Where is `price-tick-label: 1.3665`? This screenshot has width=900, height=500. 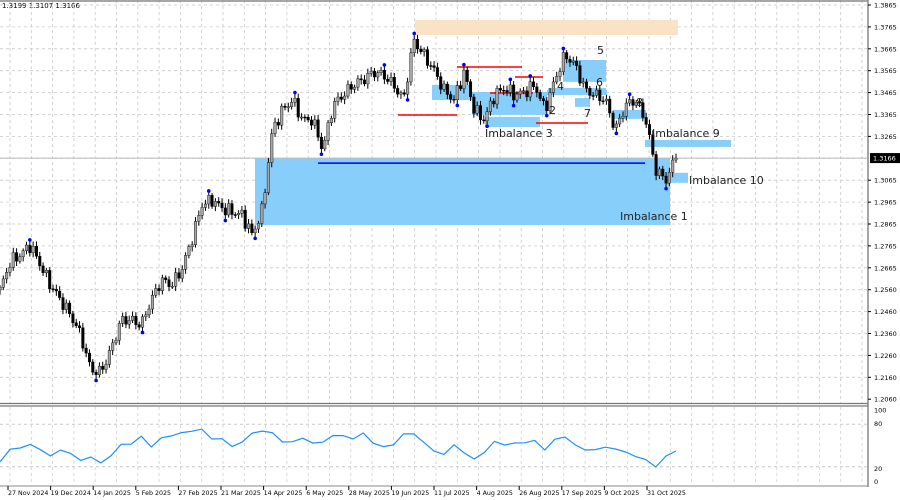 price-tick-label: 1.3665 is located at coordinates (885, 49).